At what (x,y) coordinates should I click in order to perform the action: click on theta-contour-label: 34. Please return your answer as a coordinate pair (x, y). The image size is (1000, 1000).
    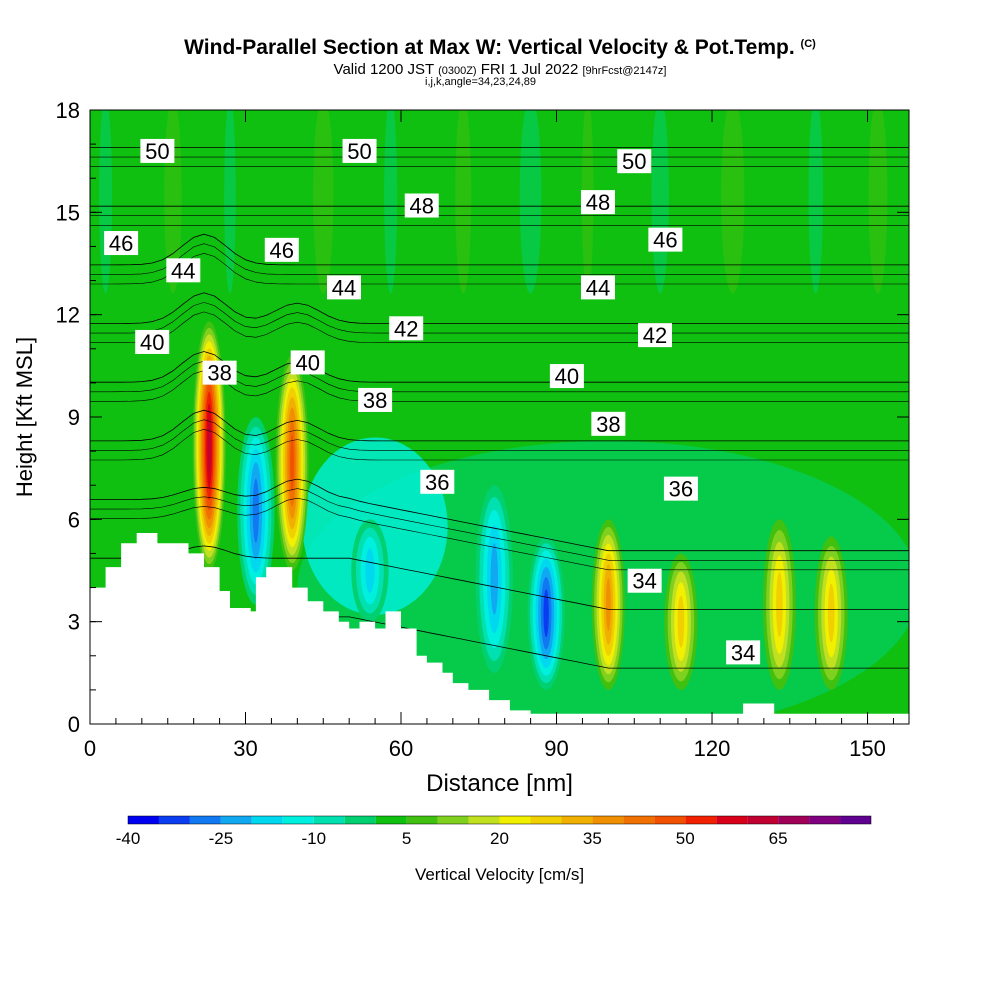
    Looking at the image, I should click on (743, 652).